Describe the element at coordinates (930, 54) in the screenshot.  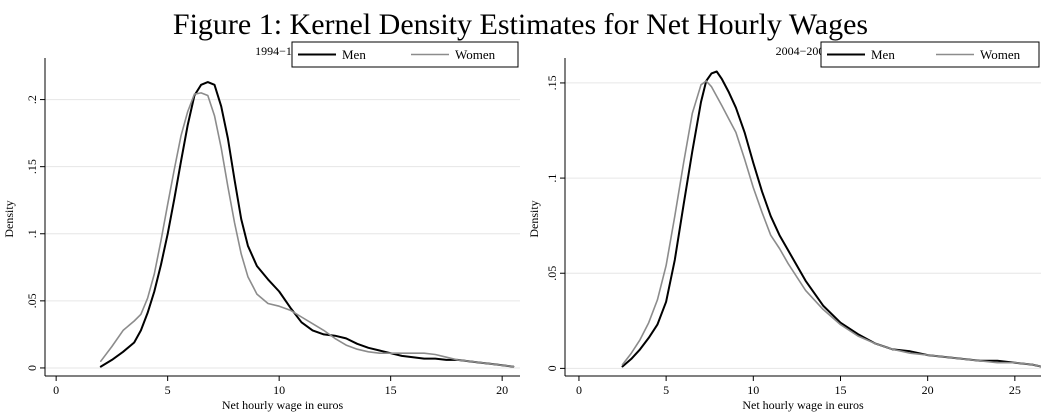
I see `legend-box` at that location.